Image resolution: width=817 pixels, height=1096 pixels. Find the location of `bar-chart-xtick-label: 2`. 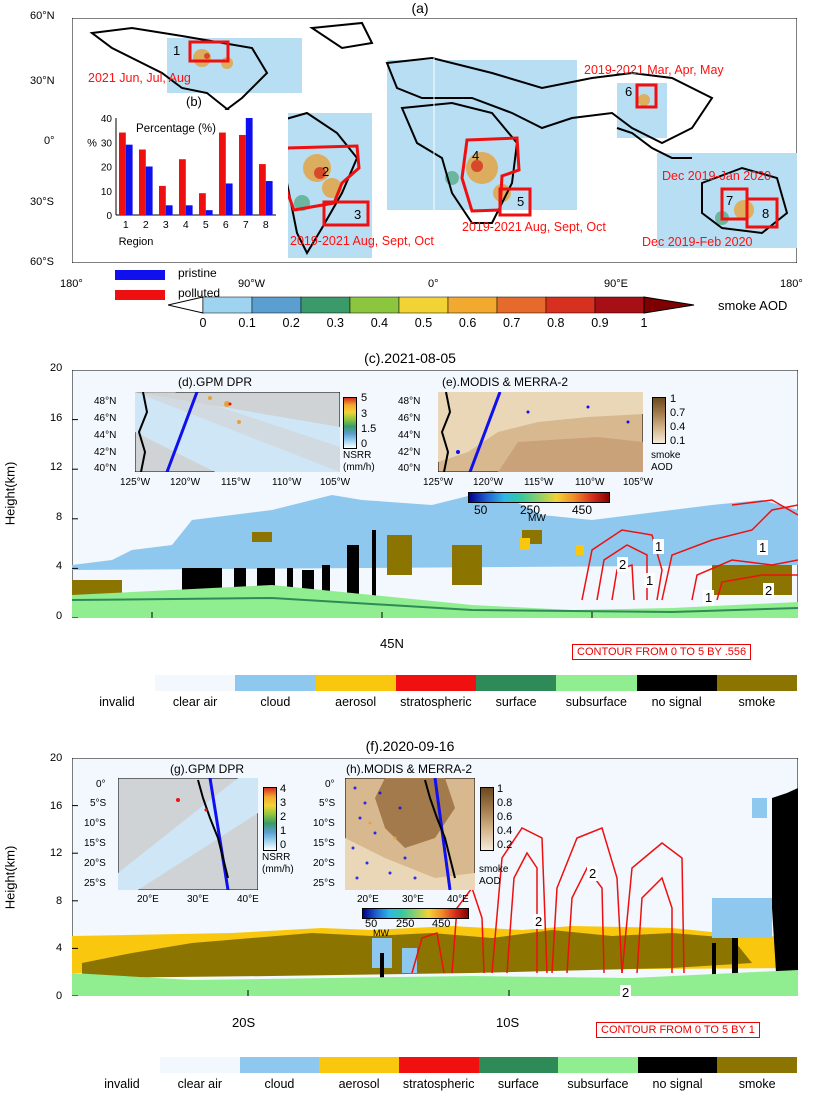

bar-chart-xtick-label: 2 is located at coordinates (146, 225).